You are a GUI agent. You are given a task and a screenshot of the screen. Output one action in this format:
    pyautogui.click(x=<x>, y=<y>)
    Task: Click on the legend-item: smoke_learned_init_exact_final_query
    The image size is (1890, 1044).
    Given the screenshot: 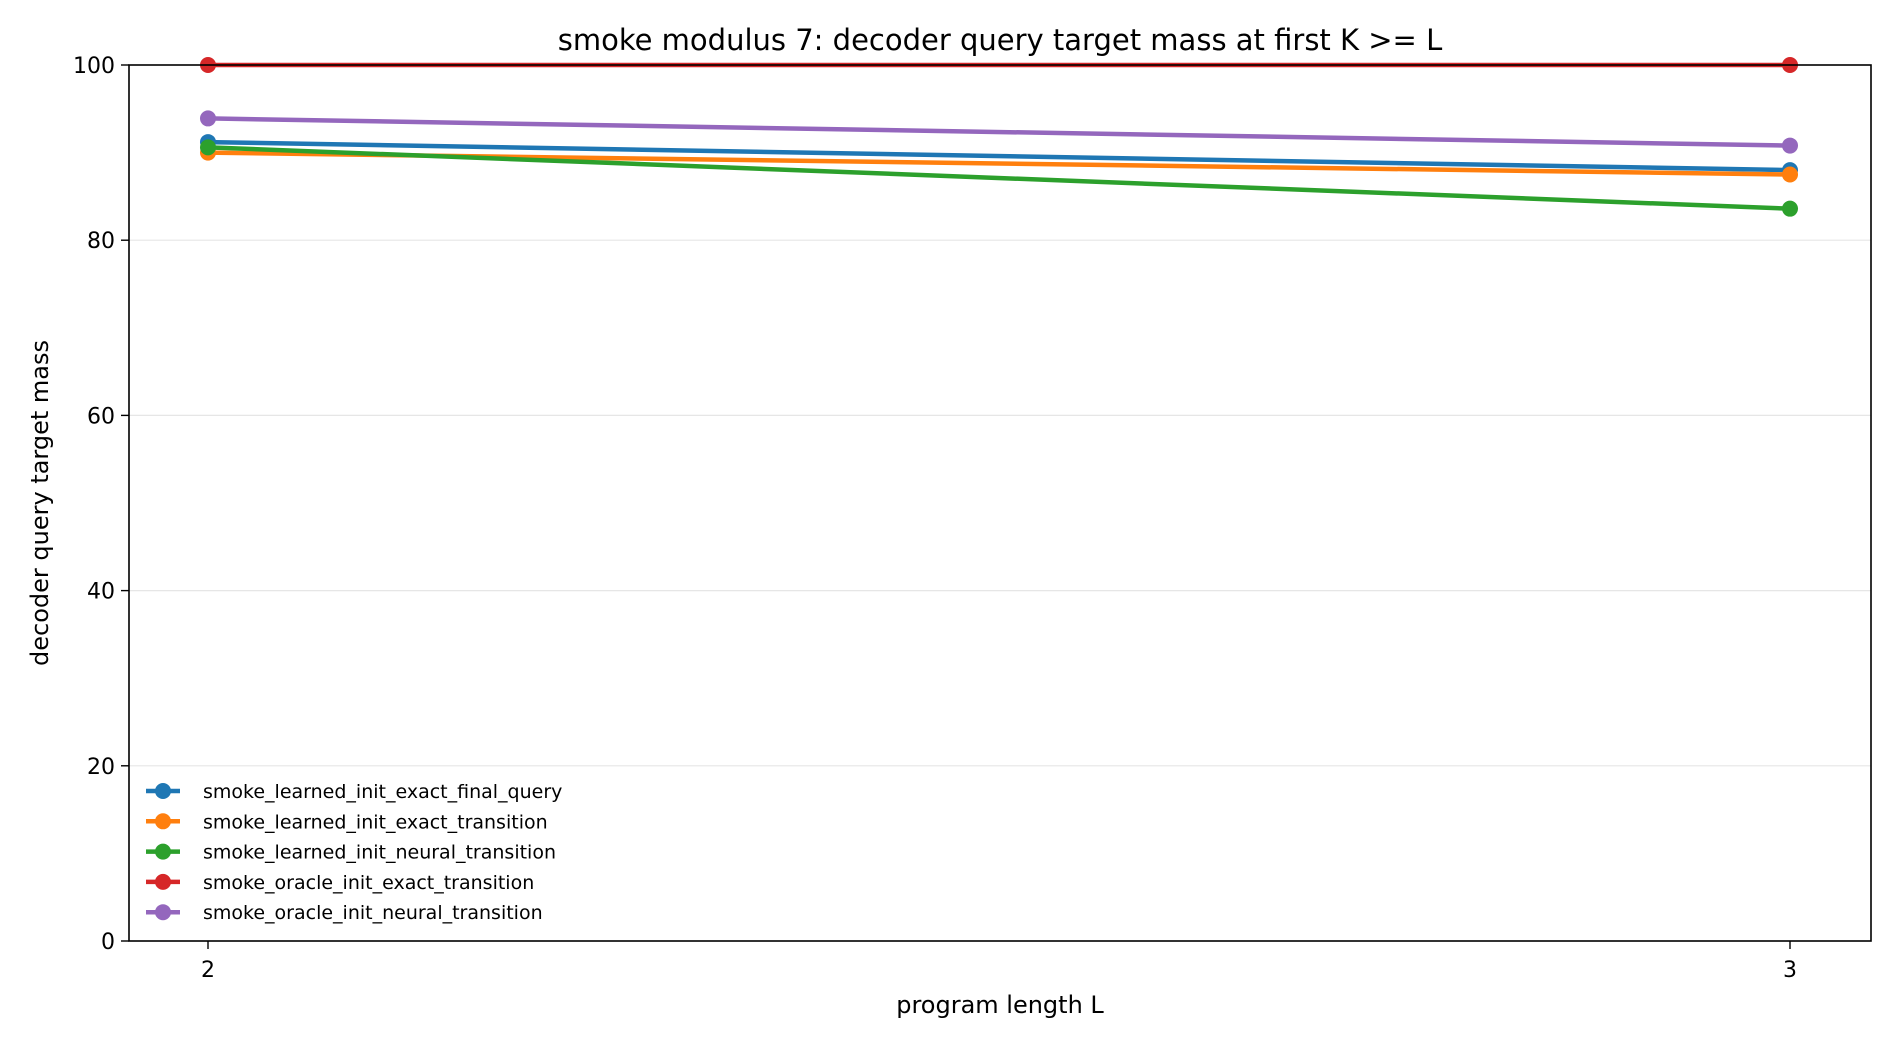 What is the action you would take?
    pyautogui.click(x=354, y=792)
    